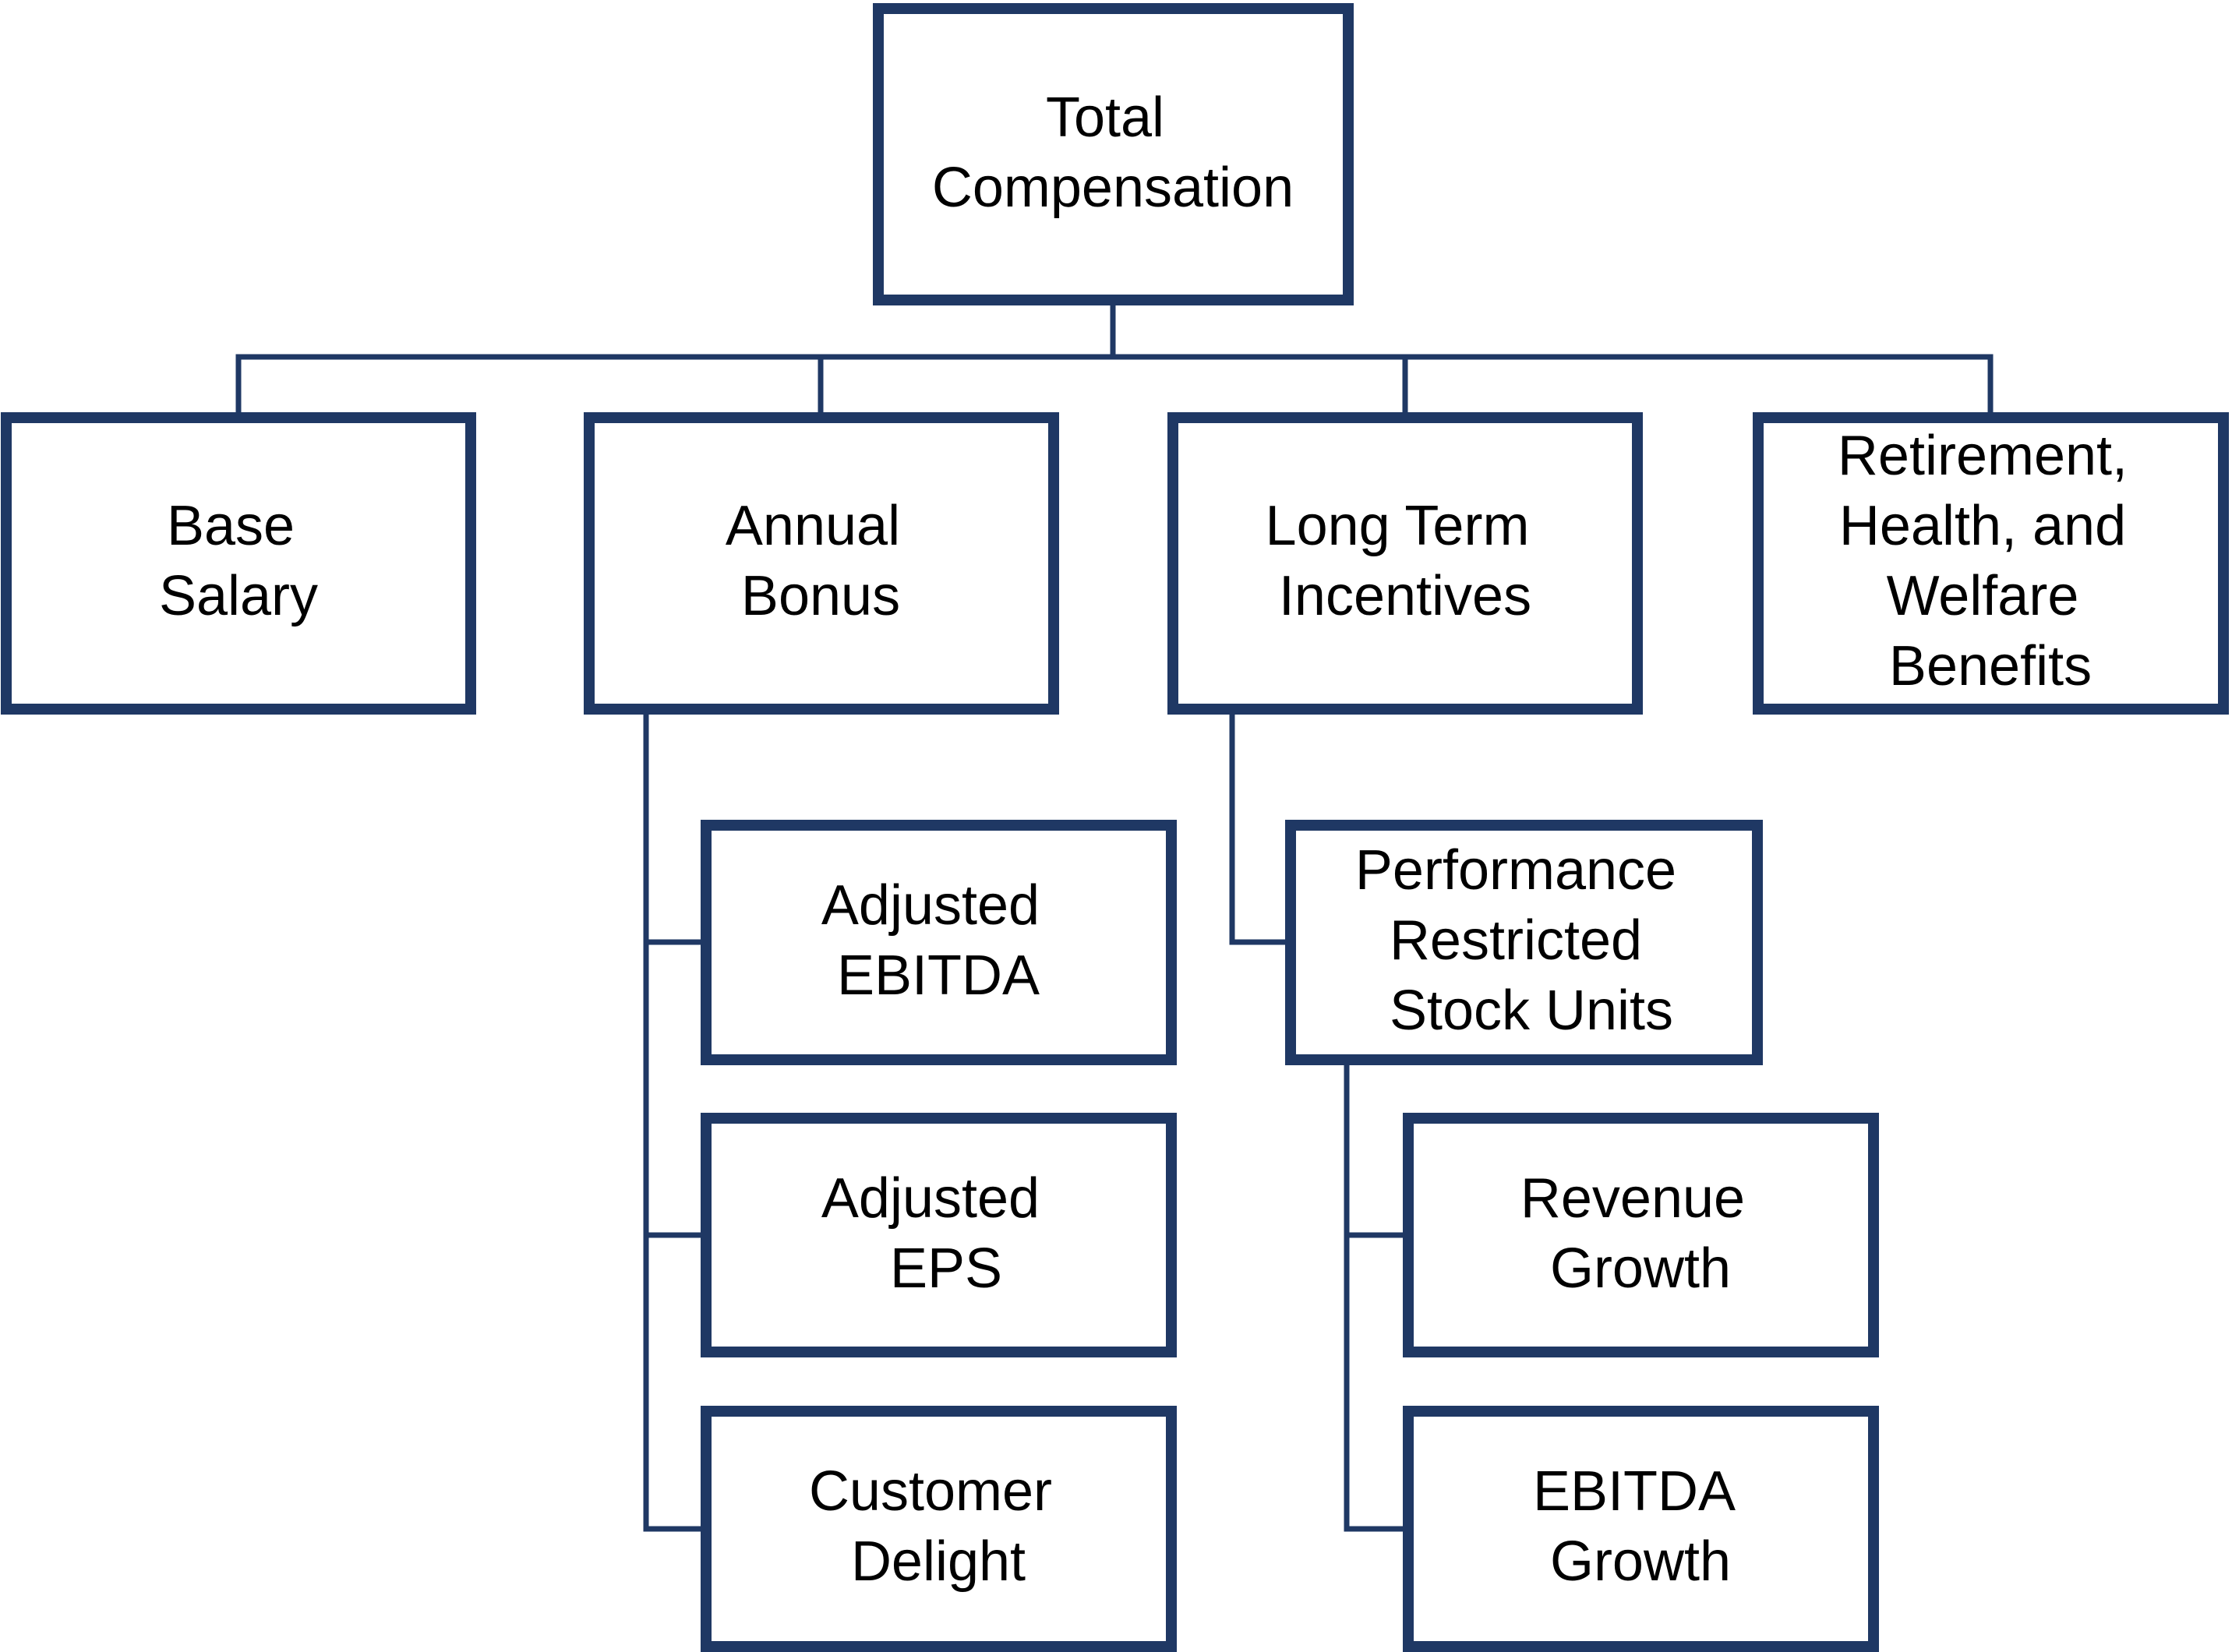 The width and height of the screenshot is (2232, 1652). What do you see at coordinates (946, 1268) in the screenshot?
I see `label-line: EPS` at bounding box center [946, 1268].